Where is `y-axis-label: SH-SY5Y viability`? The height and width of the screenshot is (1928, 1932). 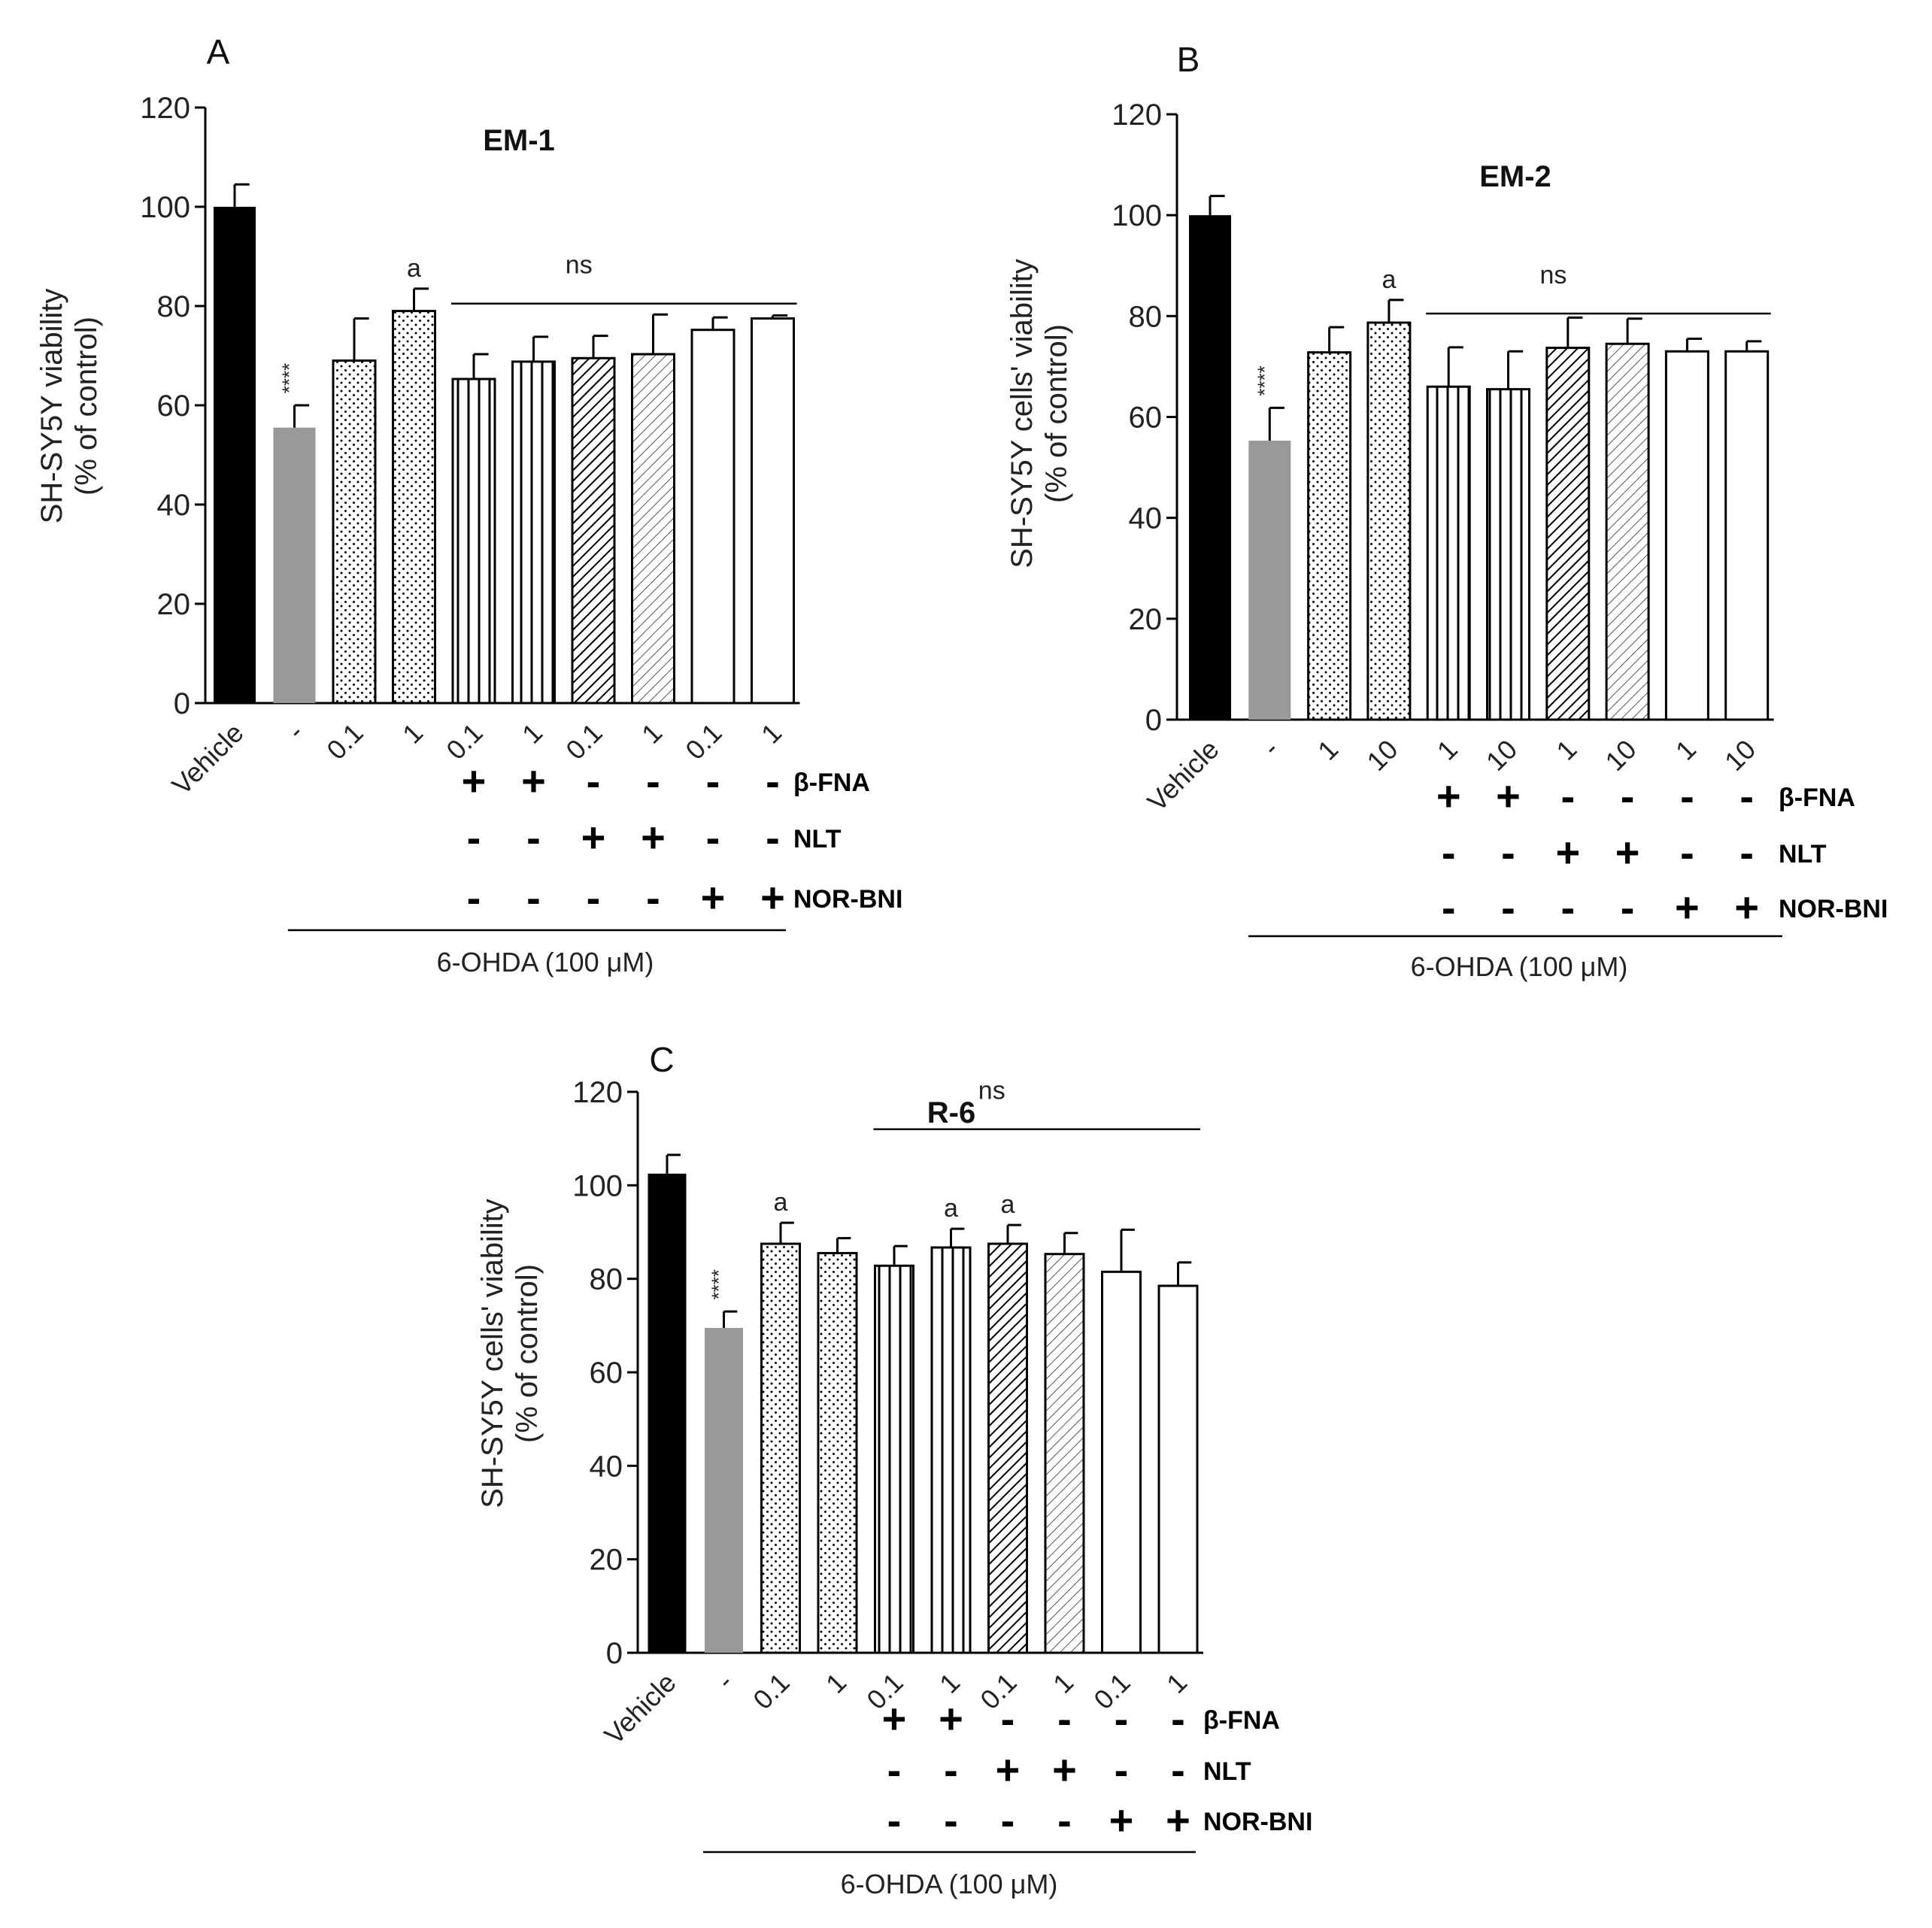
y-axis-label: SH-SY5Y viability is located at coordinates (51, 406).